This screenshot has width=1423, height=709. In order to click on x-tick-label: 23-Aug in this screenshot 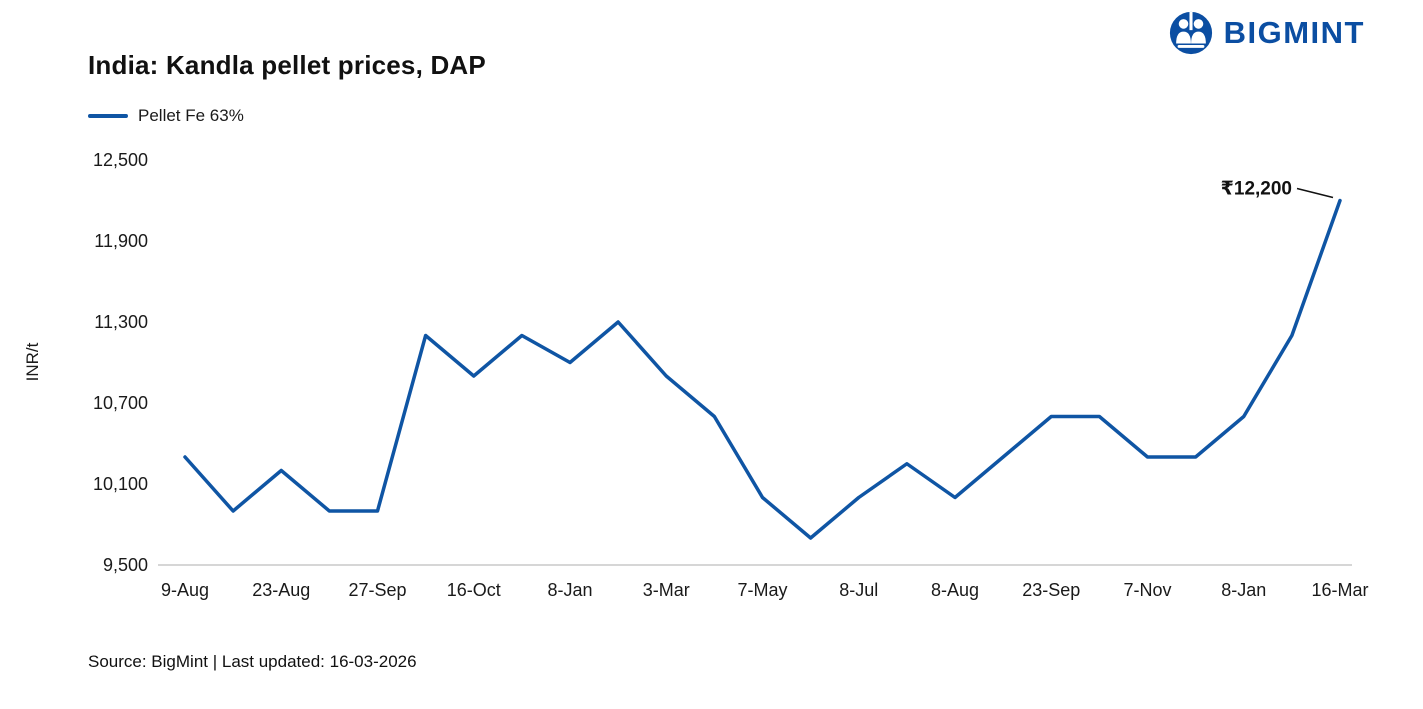, I will do `click(281, 590)`.